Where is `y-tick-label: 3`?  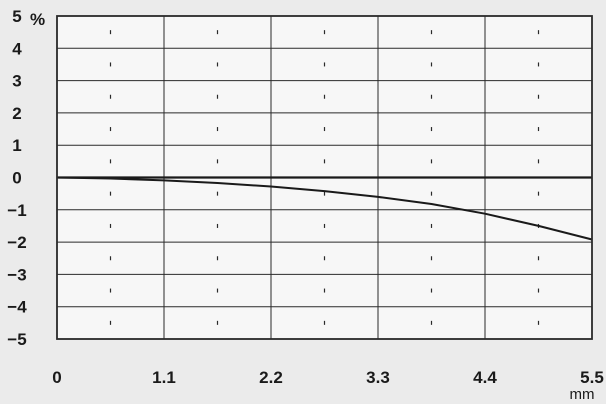
y-tick-label: 3 is located at coordinates (16, 81).